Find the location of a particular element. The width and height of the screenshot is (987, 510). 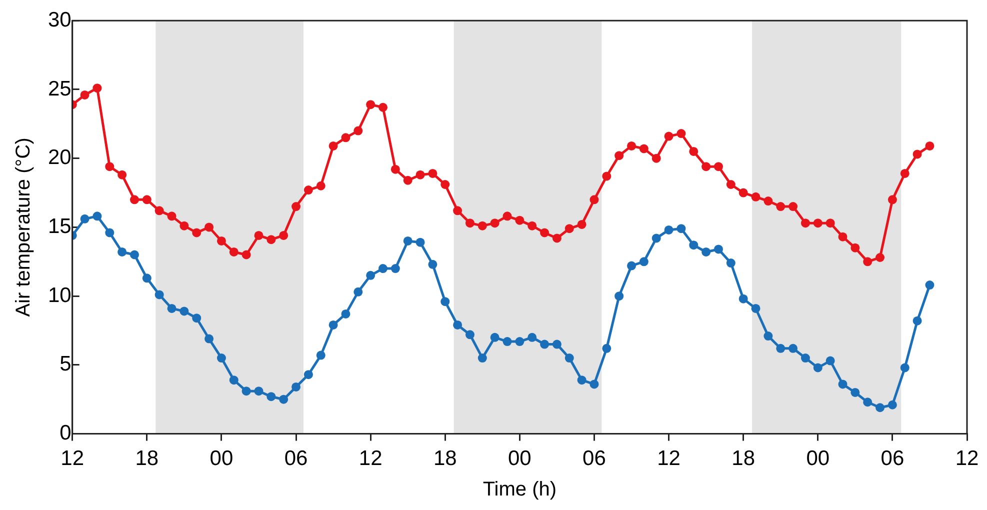

y-tick-label: 25 is located at coordinates (60, 88).